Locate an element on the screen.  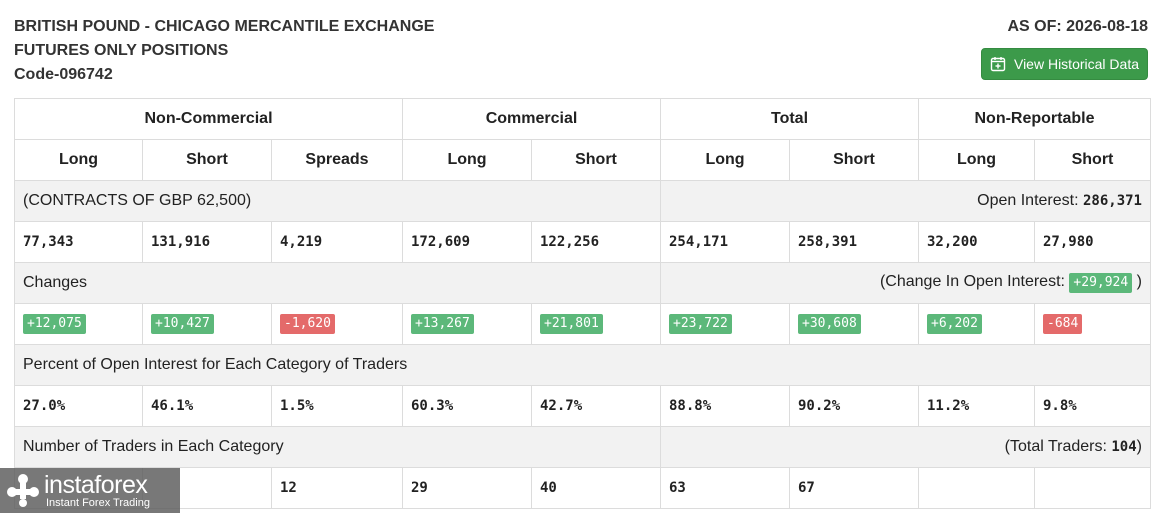
open-interest-label: Open Interest: is located at coordinates (1028, 200).